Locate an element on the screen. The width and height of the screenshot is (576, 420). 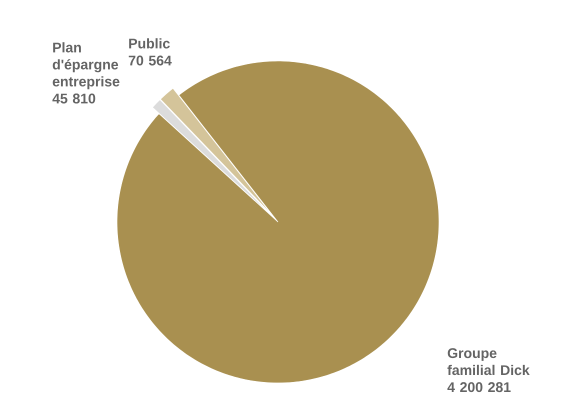
data-label: 45 810 is located at coordinates (74, 99).